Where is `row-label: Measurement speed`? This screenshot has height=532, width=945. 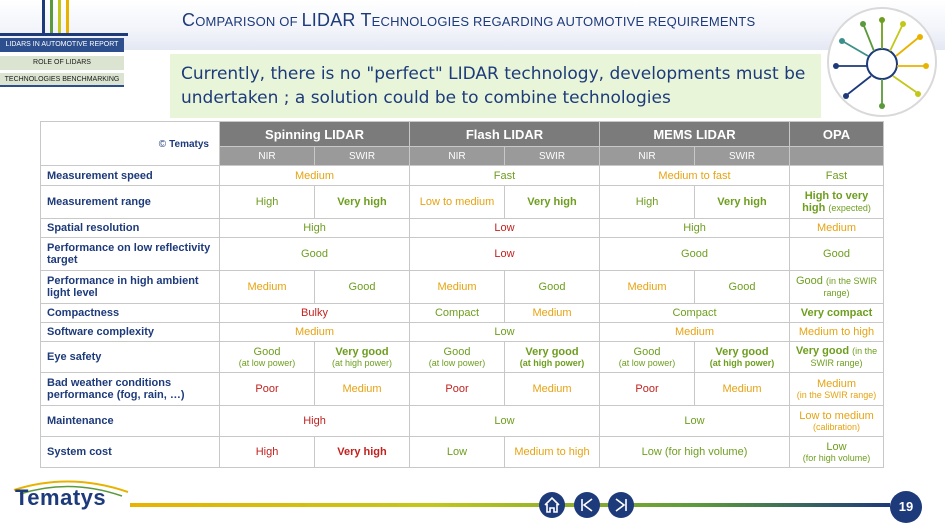
row-label: Measurement speed is located at coordinates (130, 175).